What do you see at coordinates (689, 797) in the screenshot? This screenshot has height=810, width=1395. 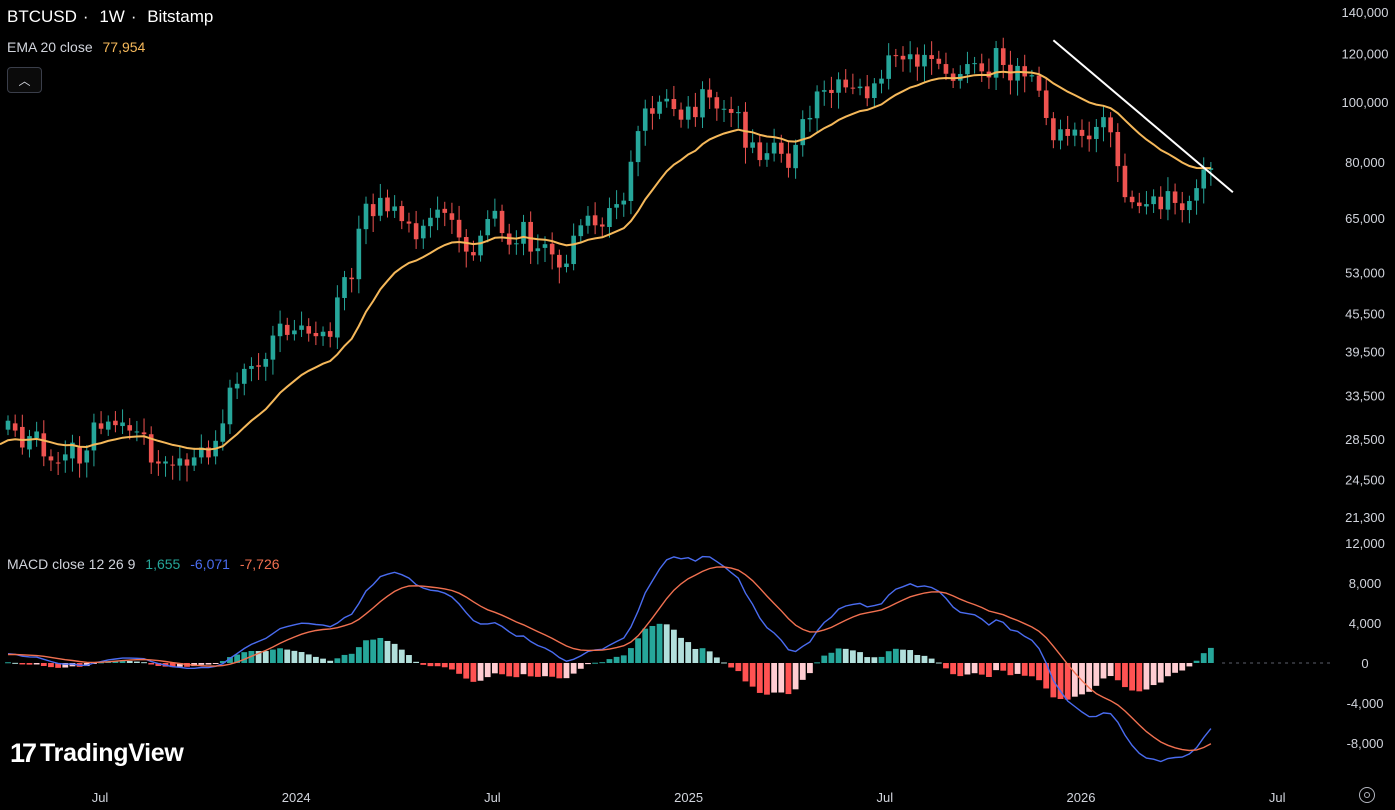 I see `time-axis: Jul 2024 Jul 2025 Jul 2026 Jul` at bounding box center [689, 797].